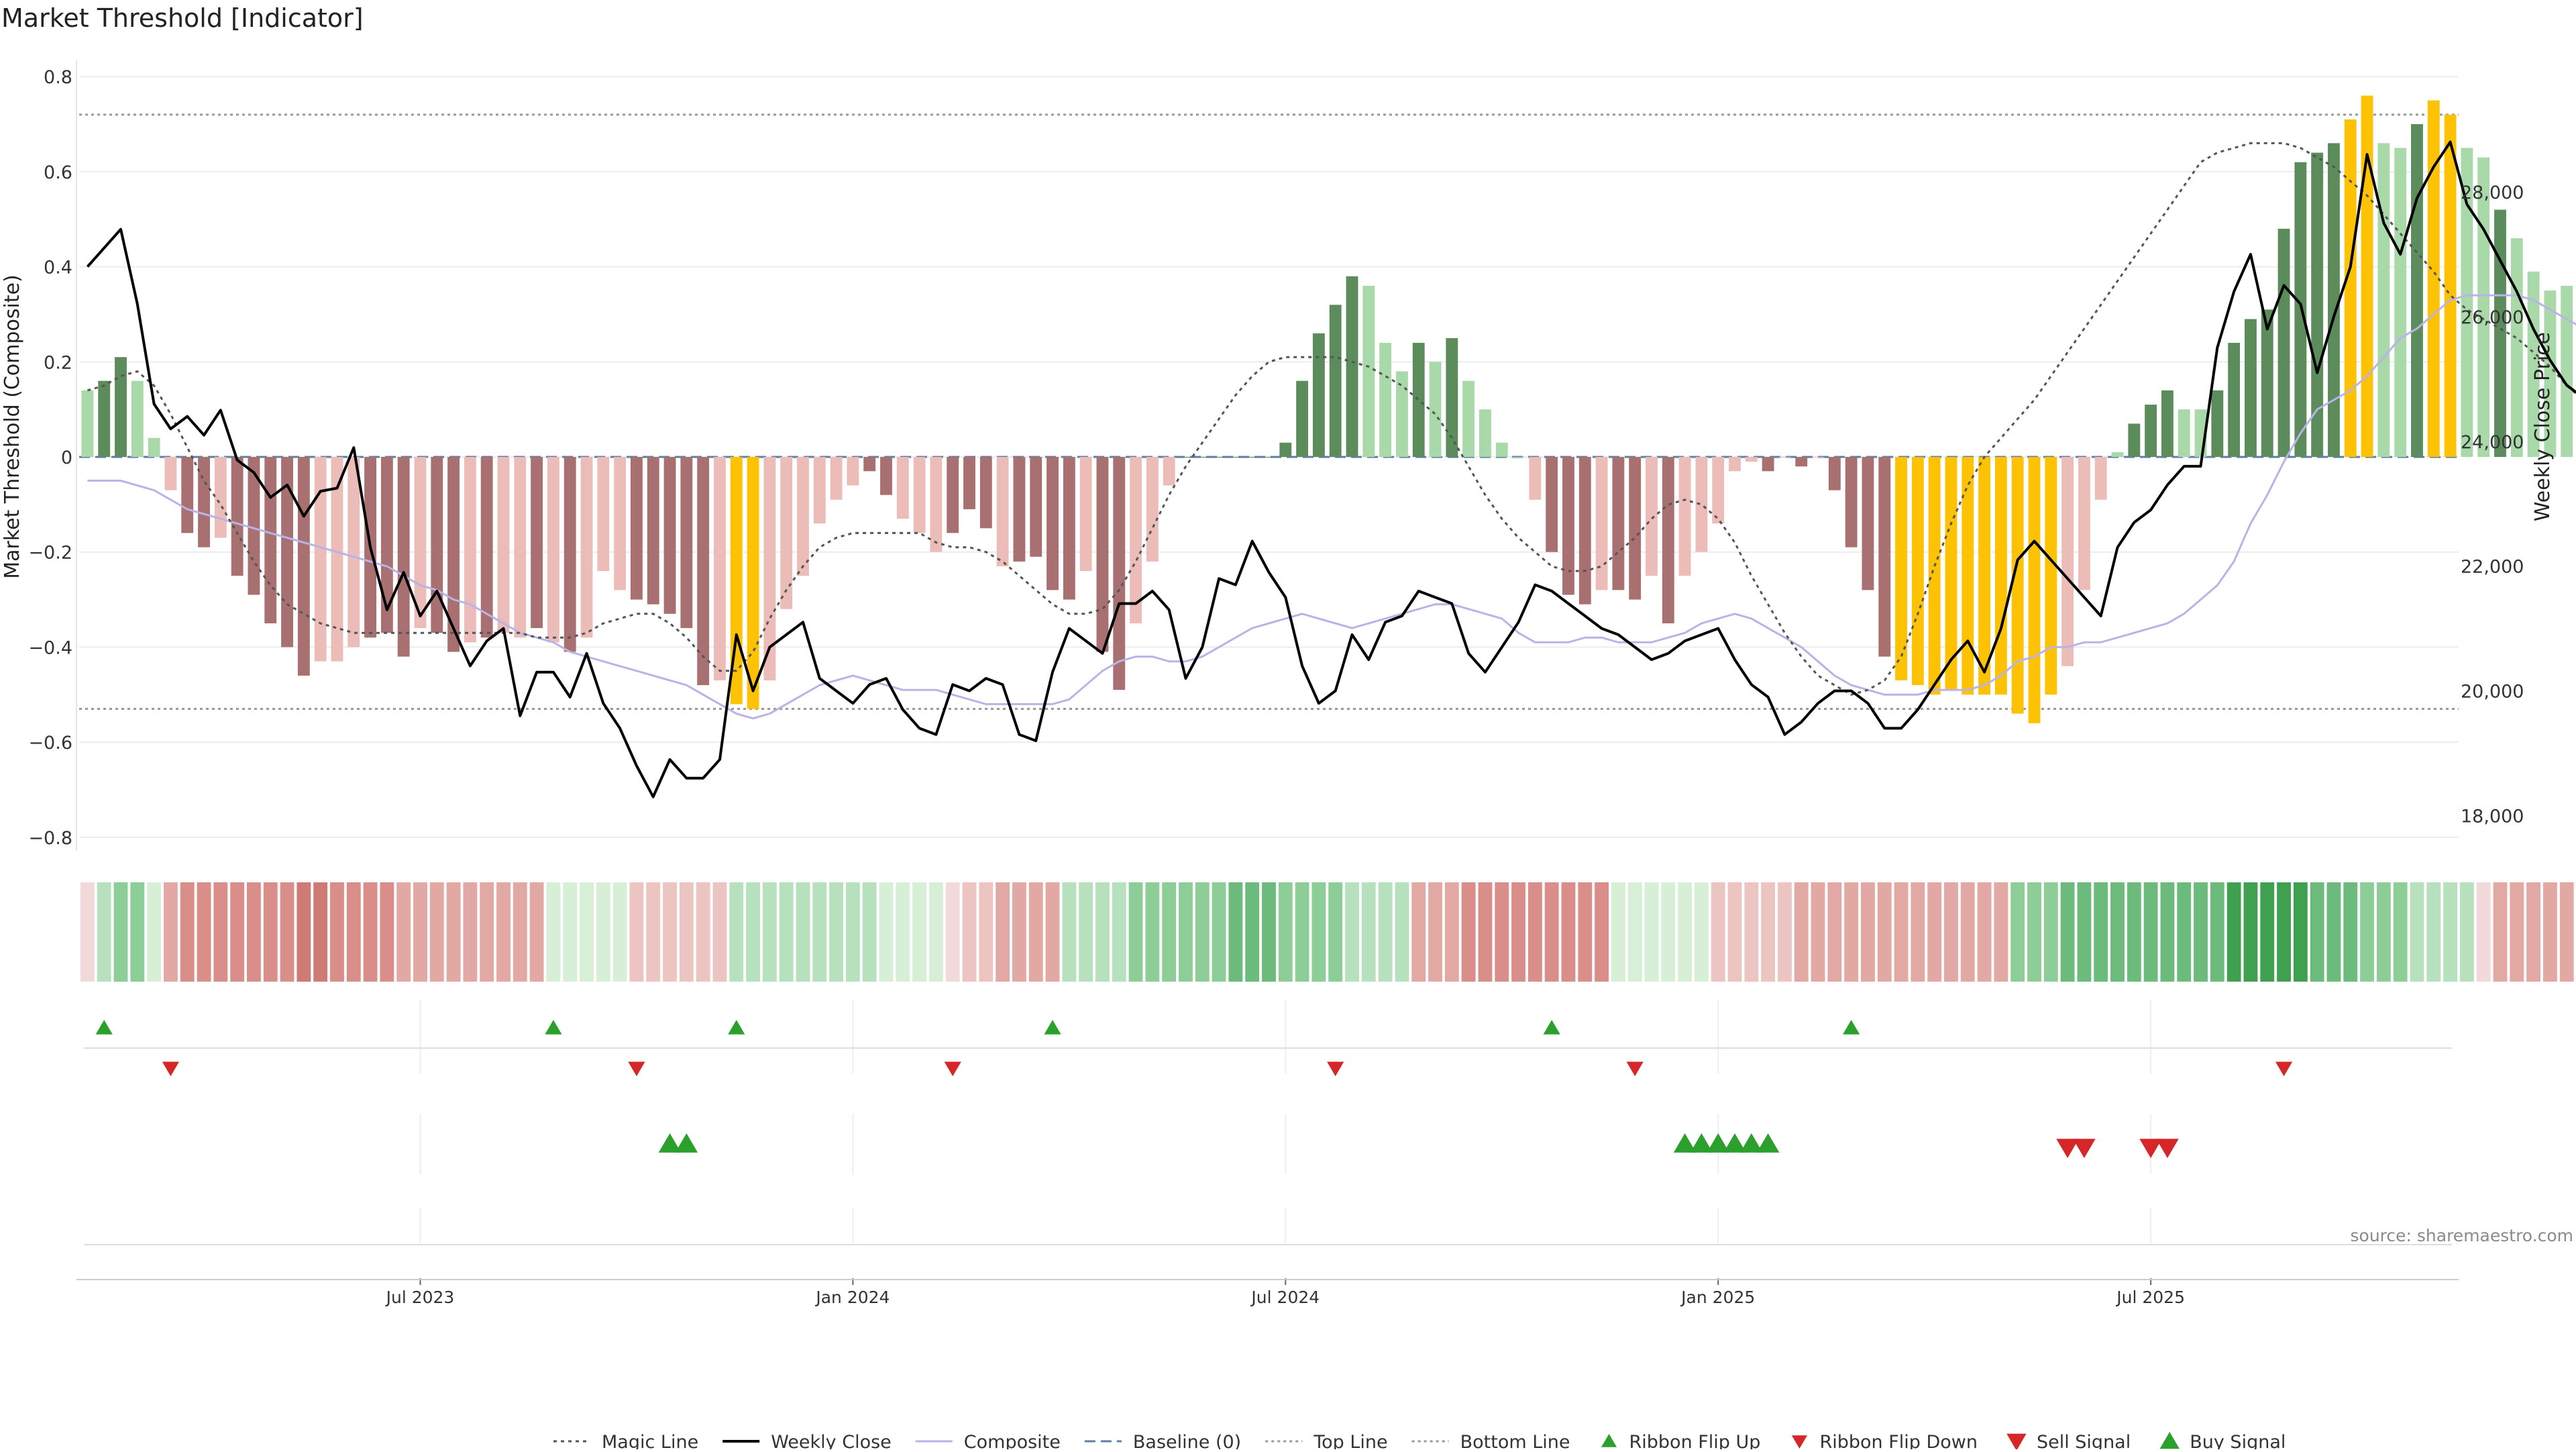 This screenshot has width=2576, height=1452. I want to click on y2-tick-label: 20,000, so click(2492, 692).